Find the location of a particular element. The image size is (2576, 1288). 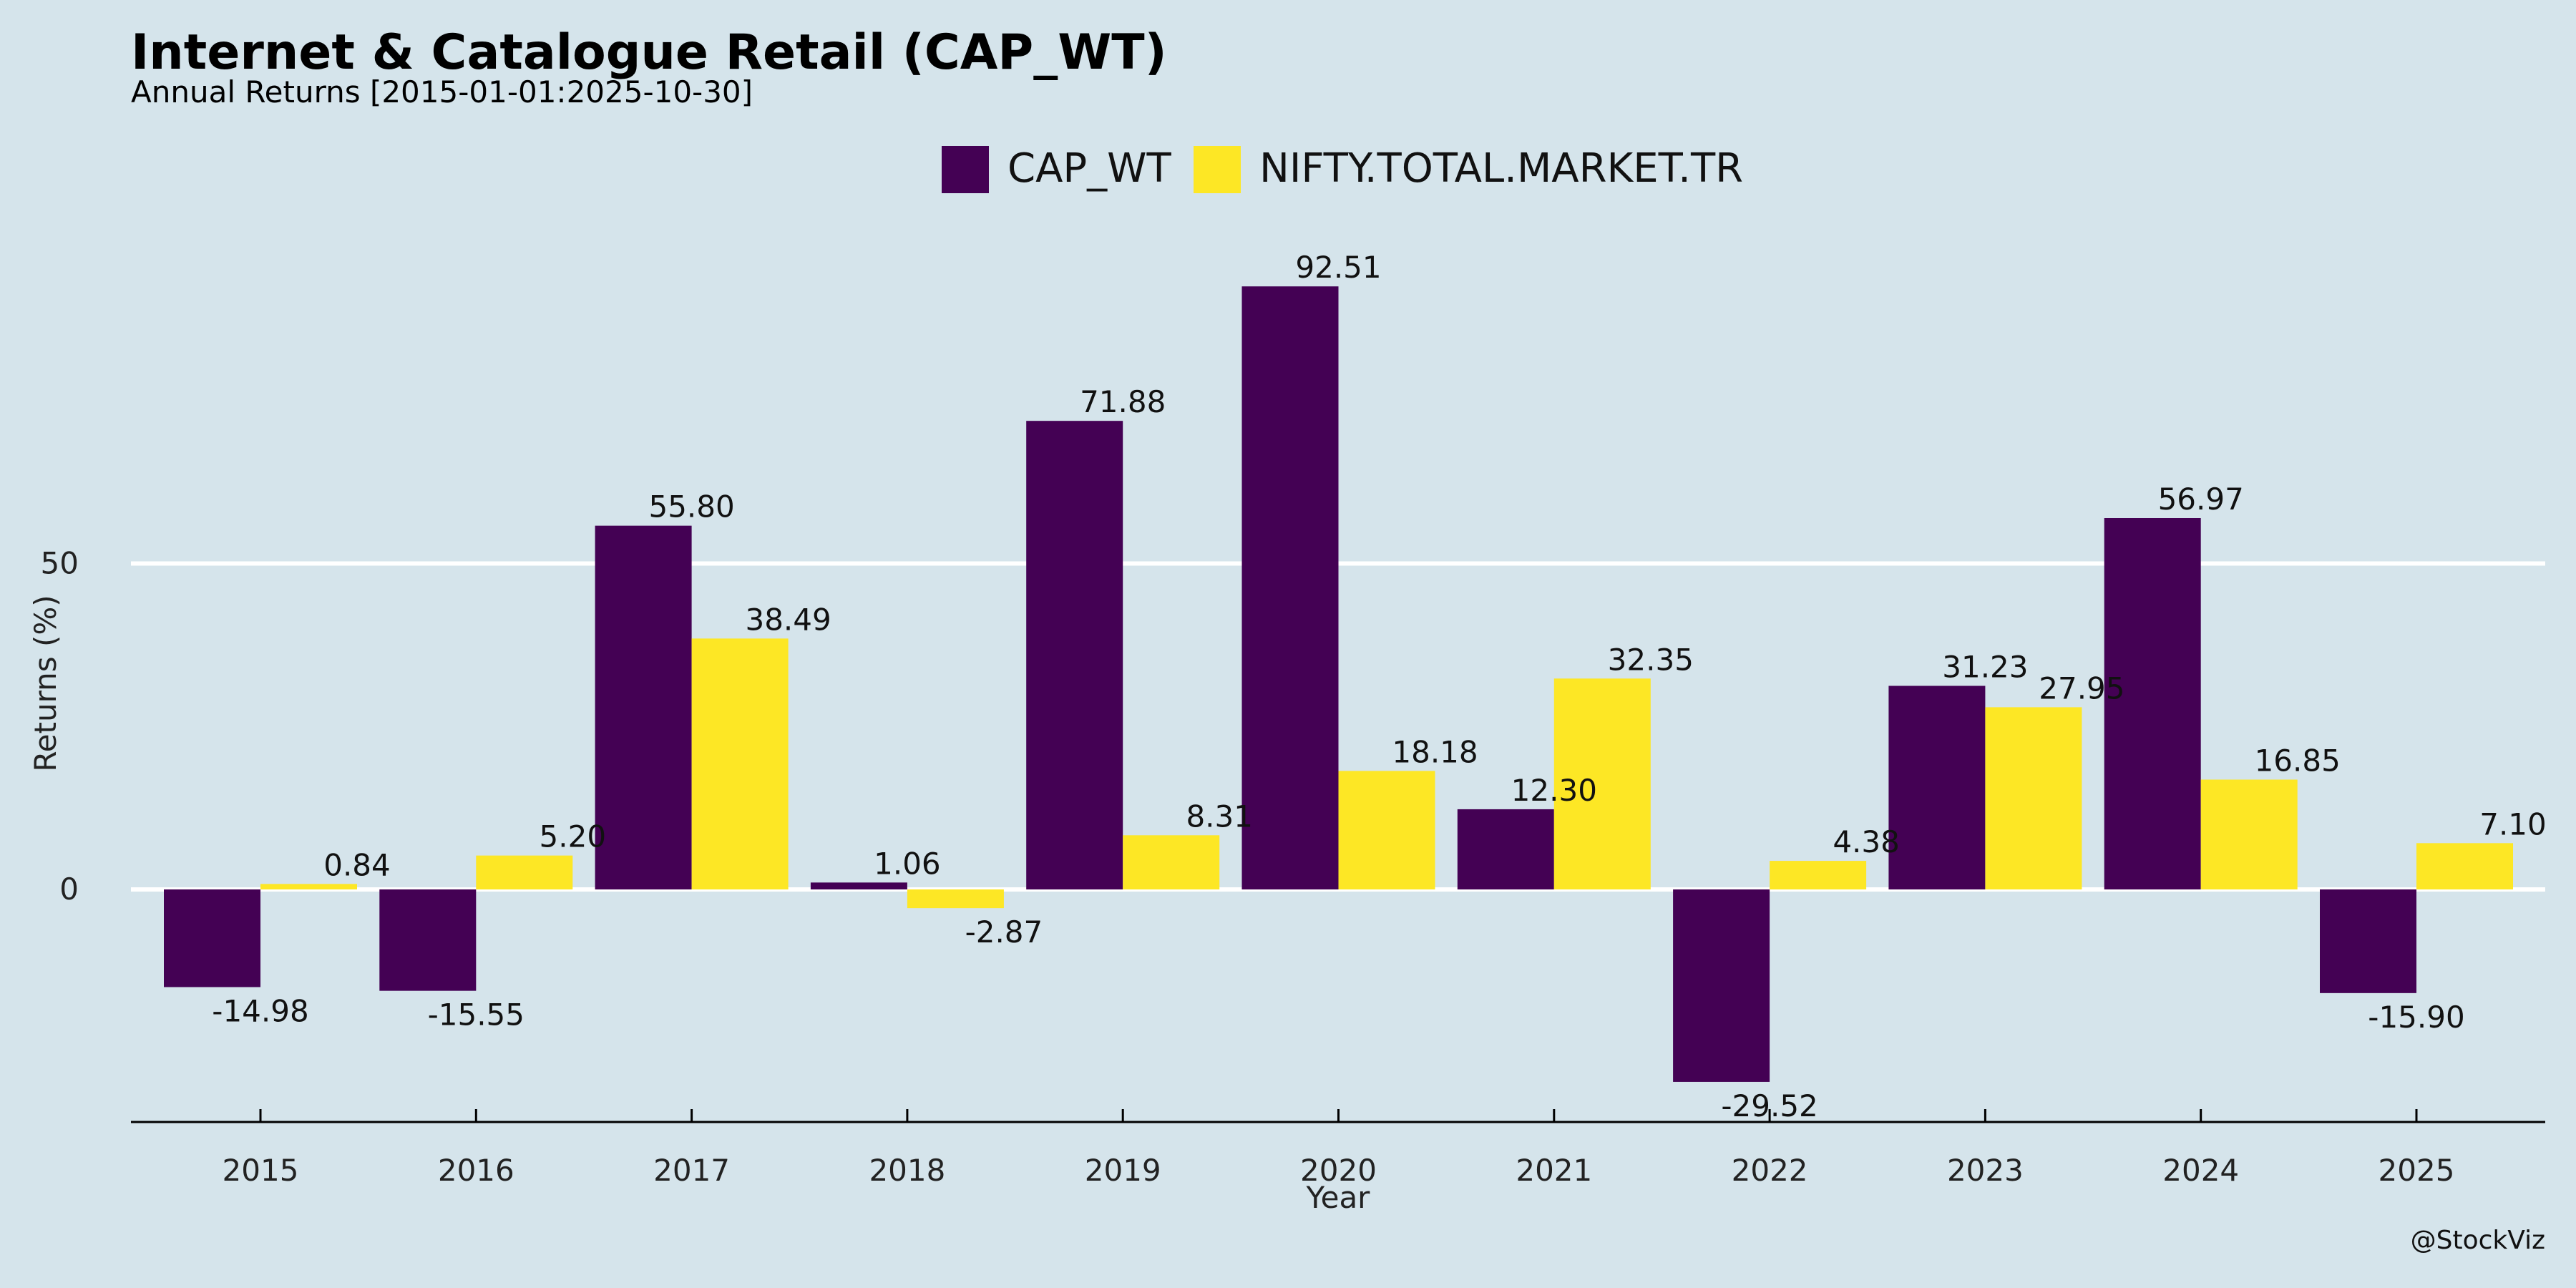

data-label: 92.51 is located at coordinates (1338, 267).